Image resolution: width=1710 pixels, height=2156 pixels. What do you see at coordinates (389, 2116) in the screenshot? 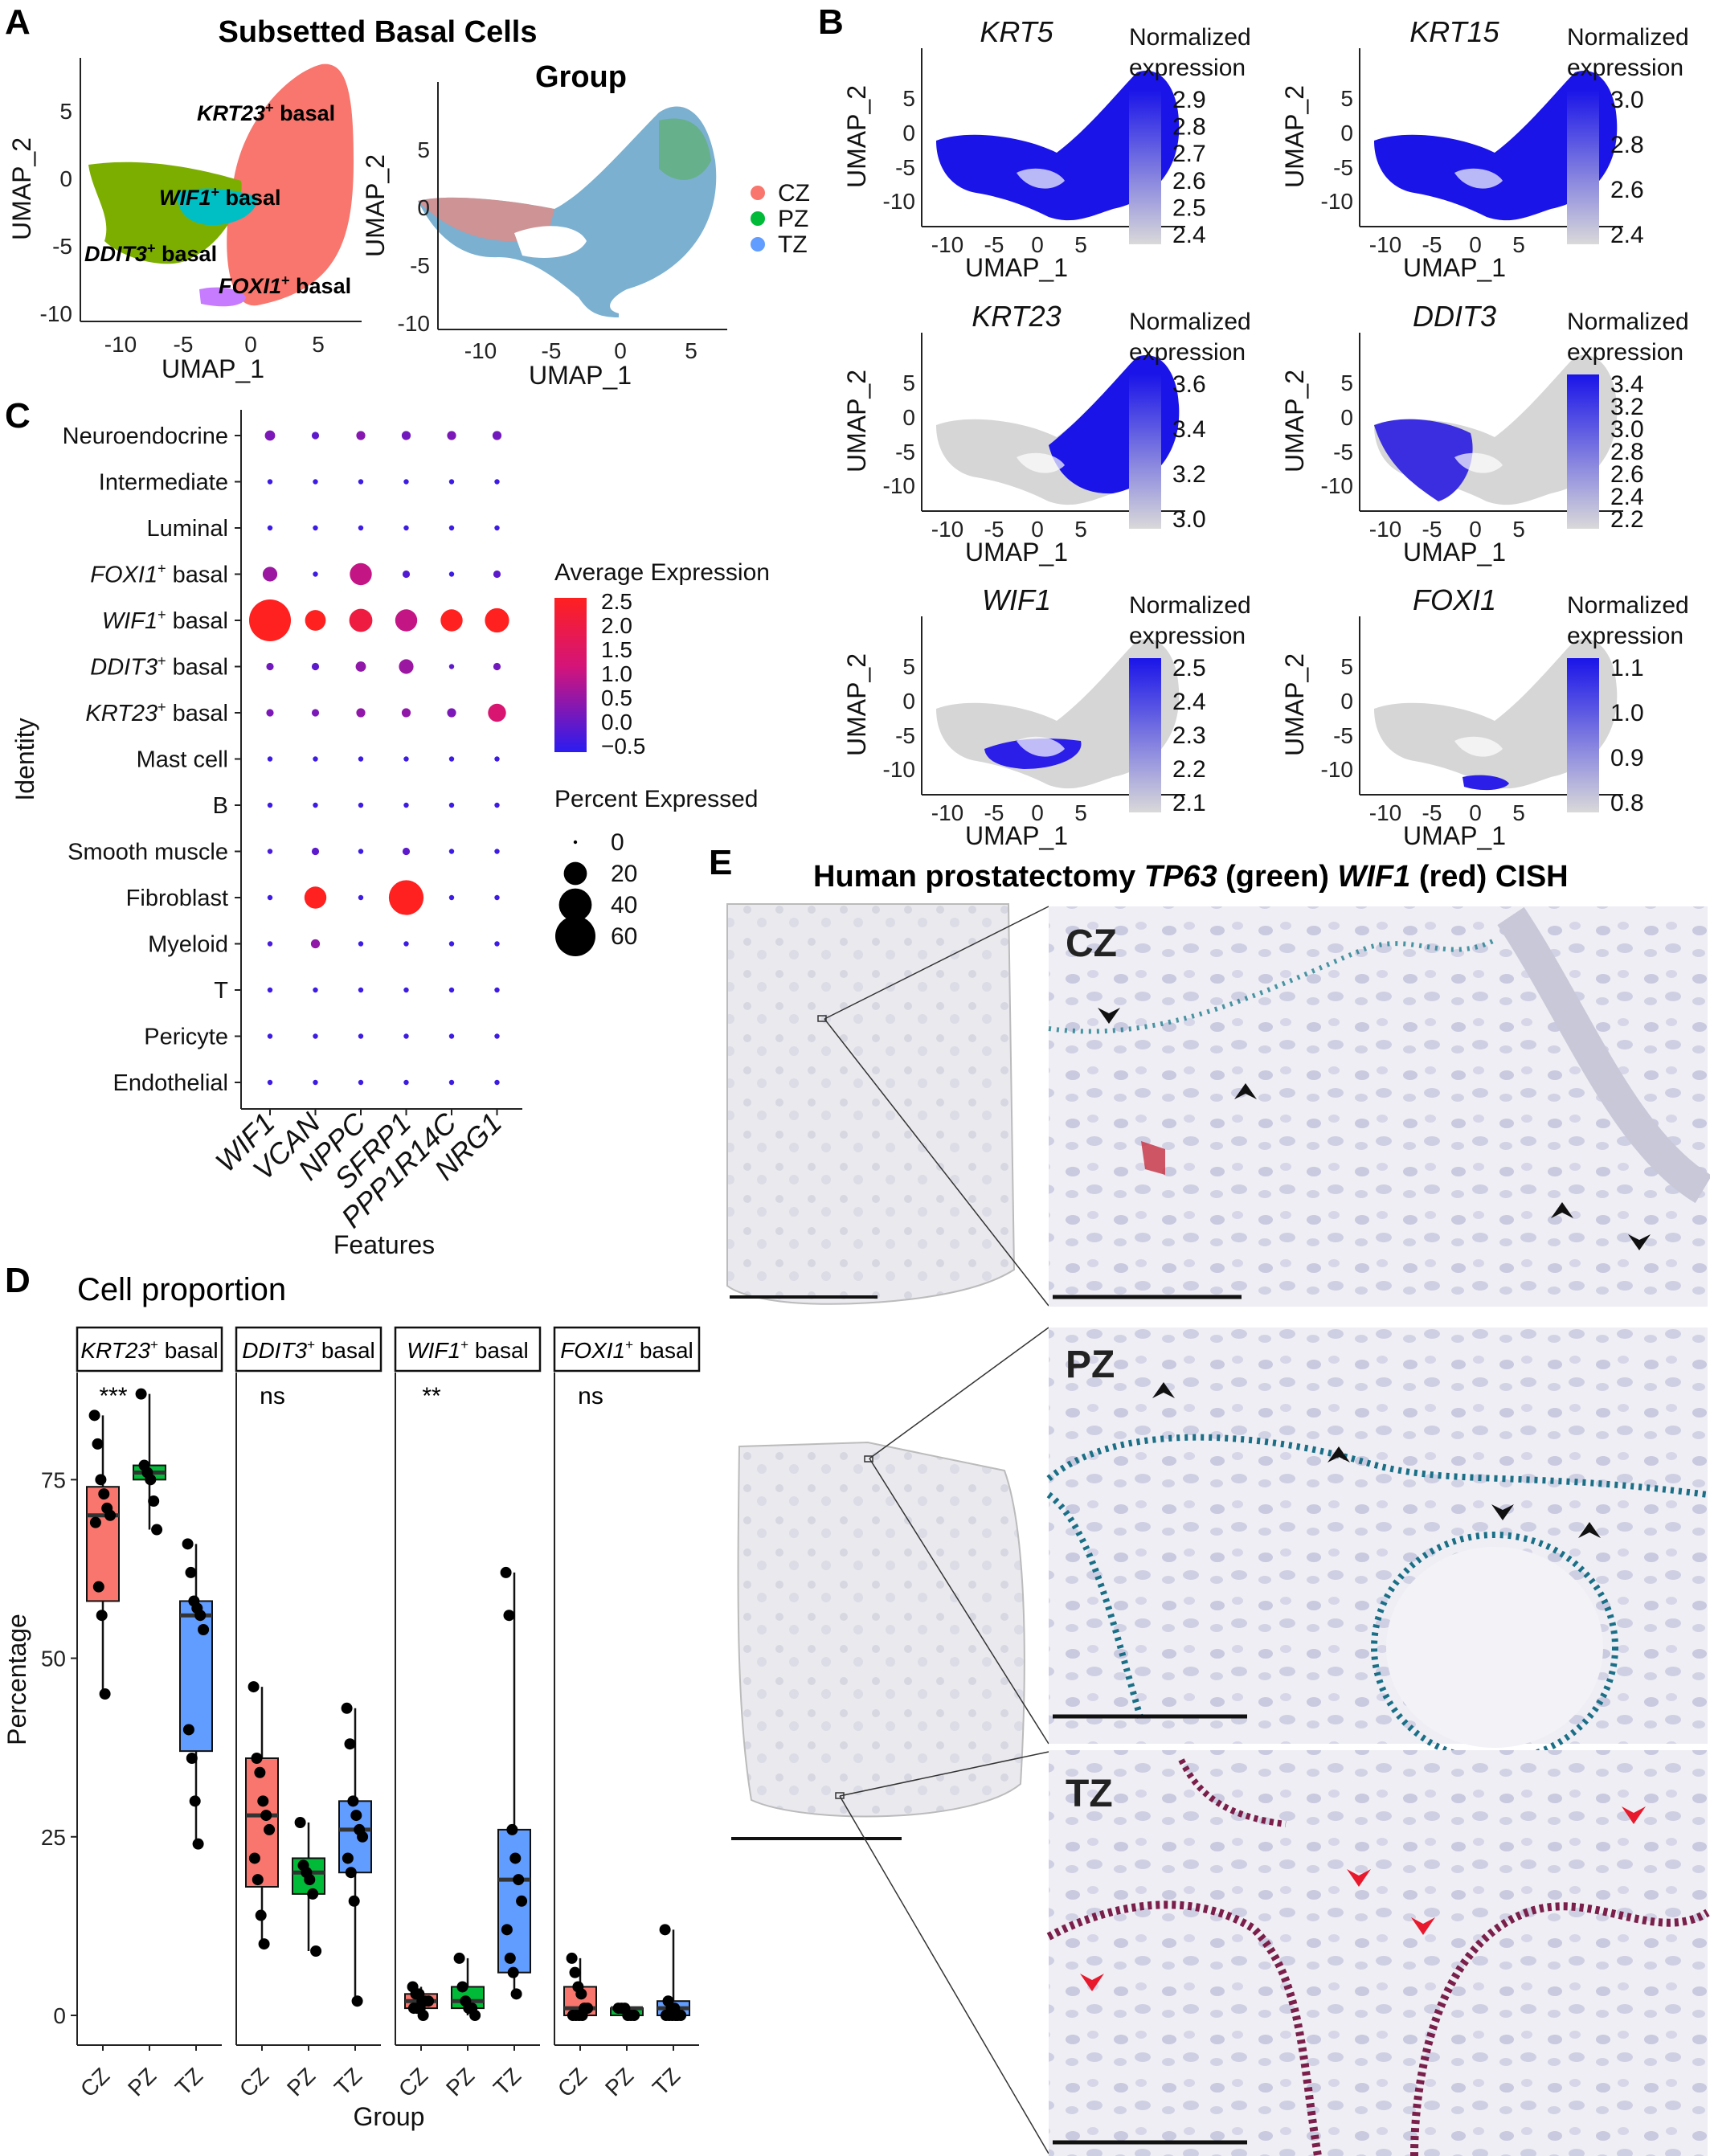
I see `x-axis-label: Group` at bounding box center [389, 2116].